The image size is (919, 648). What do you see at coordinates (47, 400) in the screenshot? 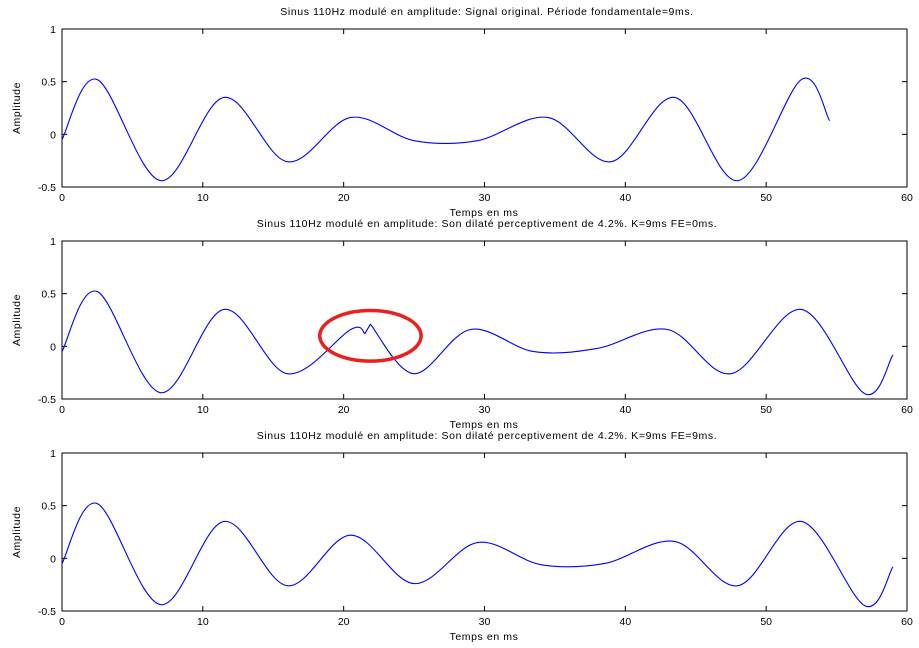
I see `panel-2-y-tick-label: -0.5` at bounding box center [47, 400].